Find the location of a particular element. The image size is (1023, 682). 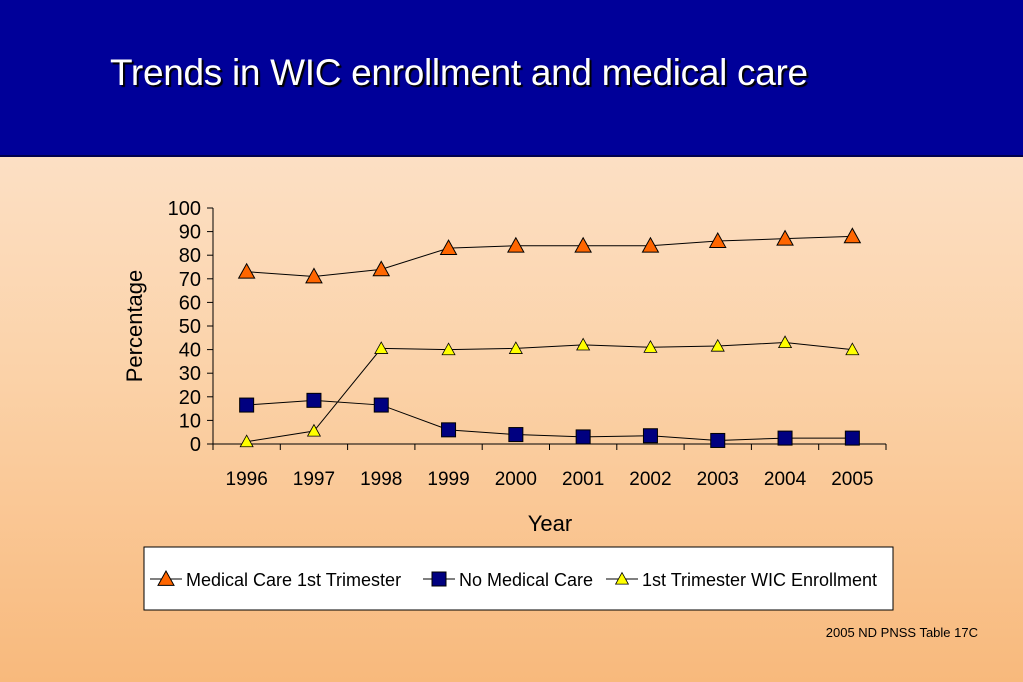

x-tick-label: 2001 is located at coordinates (583, 479).